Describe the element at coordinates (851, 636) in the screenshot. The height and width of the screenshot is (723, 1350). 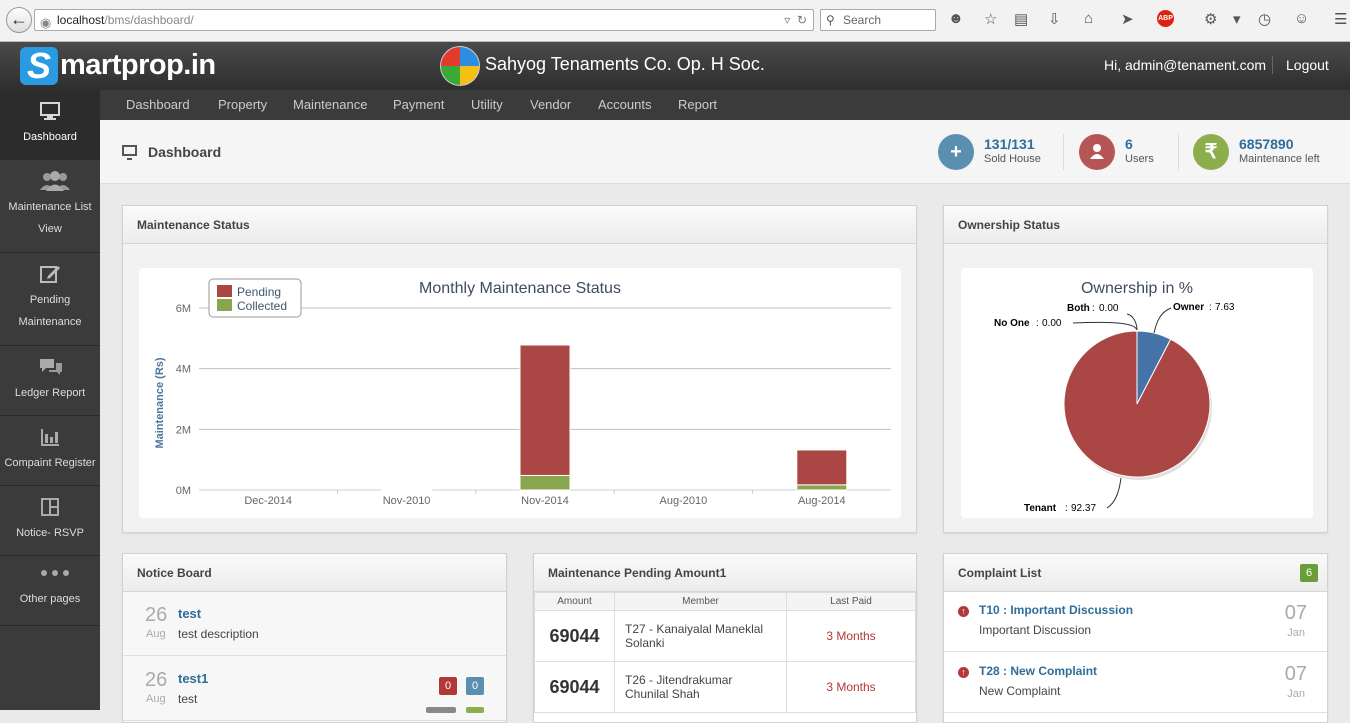
I see `last-paid-cell: 3 Months` at that location.